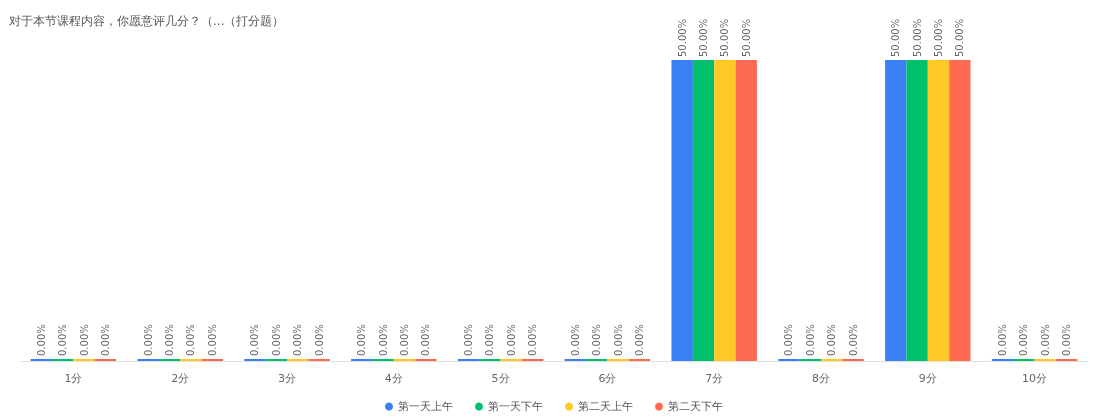 This screenshot has width=1108, height=419. Describe the element at coordinates (180, 378) in the screenshot. I see `x-tick-label: 2分` at that location.